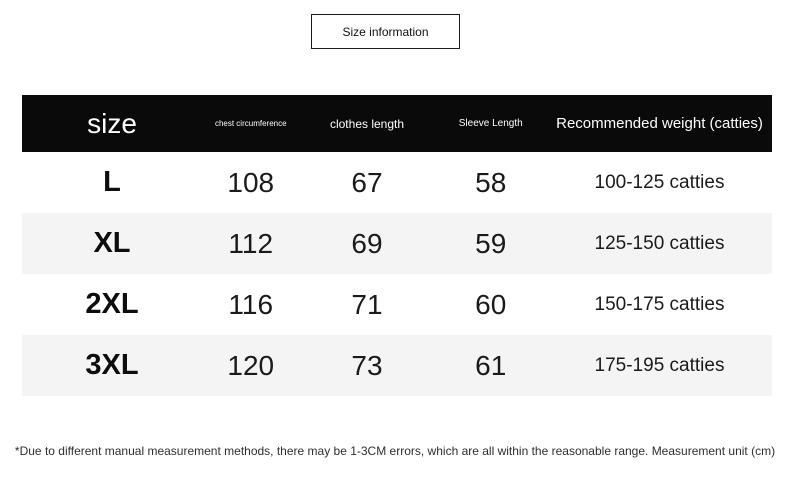 The image size is (790, 500). Describe the element at coordinates (251, 243) in the screenshot. I see `row-chest-value: 112` at that location.